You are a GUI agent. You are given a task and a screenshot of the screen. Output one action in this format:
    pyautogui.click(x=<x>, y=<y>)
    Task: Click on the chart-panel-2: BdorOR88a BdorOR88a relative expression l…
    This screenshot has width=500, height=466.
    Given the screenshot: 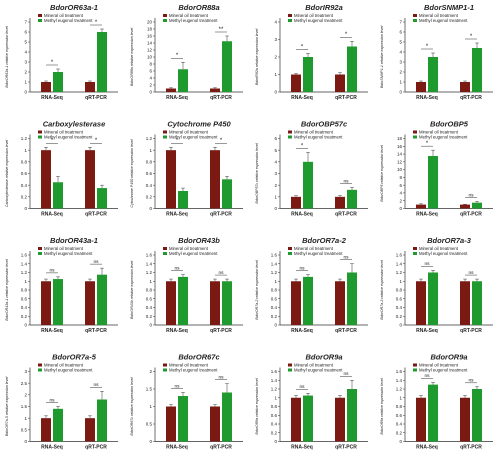 What is the action you would take?
    pyautogui.click(x=186, y=52)
    